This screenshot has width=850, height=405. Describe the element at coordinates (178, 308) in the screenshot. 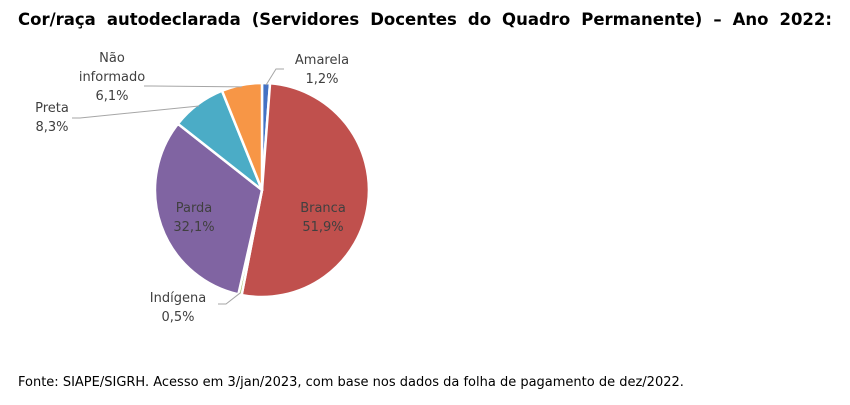

I see `data-label-indigena: Indígena 0,5%` at that location.